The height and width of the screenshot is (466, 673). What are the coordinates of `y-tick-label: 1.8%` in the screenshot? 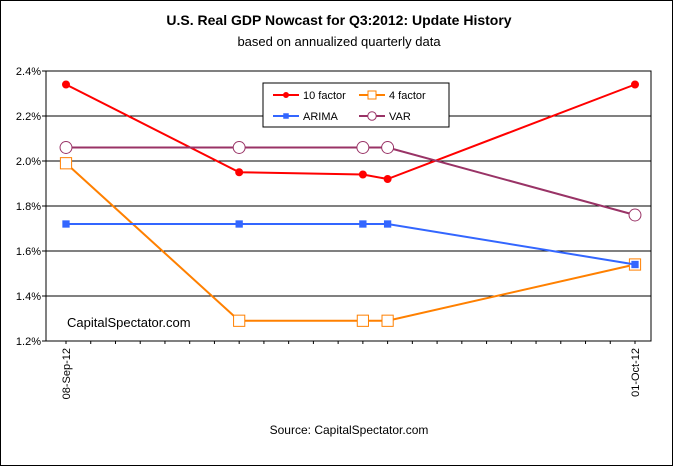 It's located at (28, 207).